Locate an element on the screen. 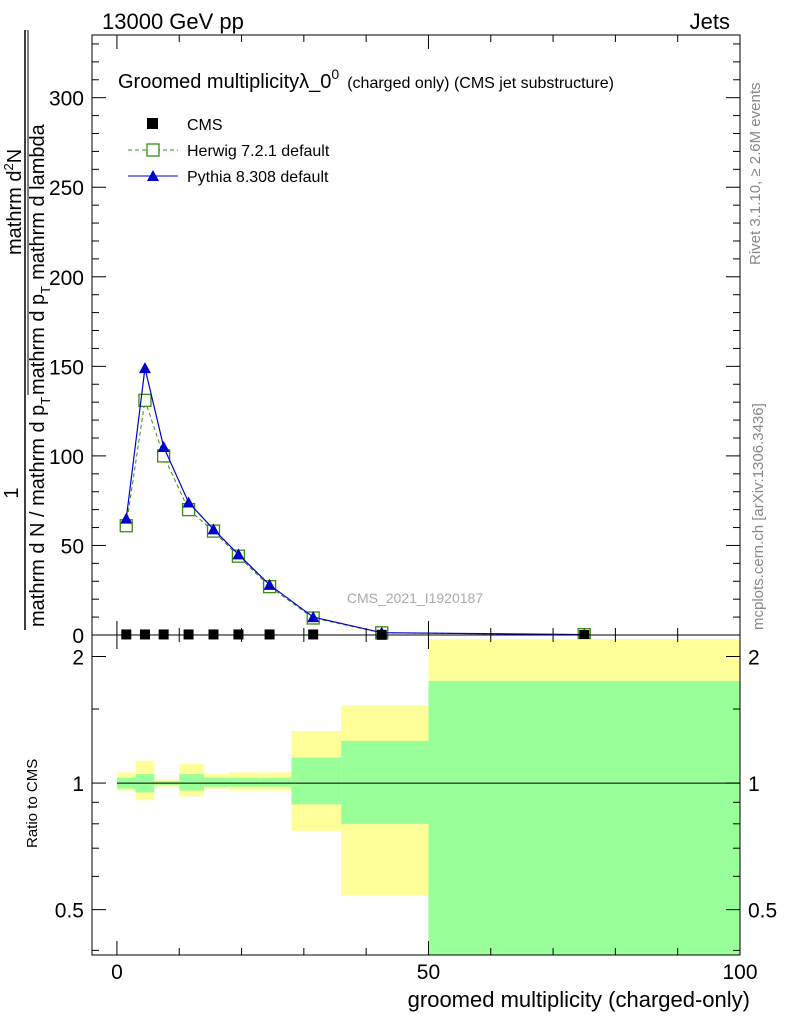  y-tick-label: 150 is located at coordinates (66, 367).